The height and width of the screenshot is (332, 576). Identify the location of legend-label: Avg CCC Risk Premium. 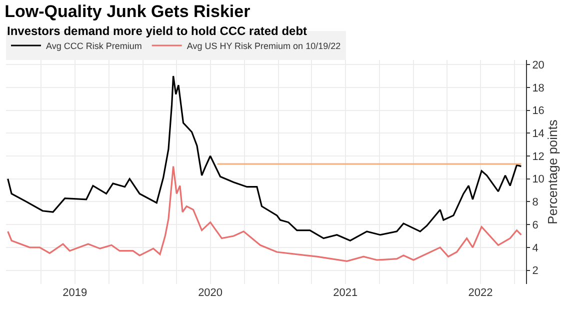
(94, 46).